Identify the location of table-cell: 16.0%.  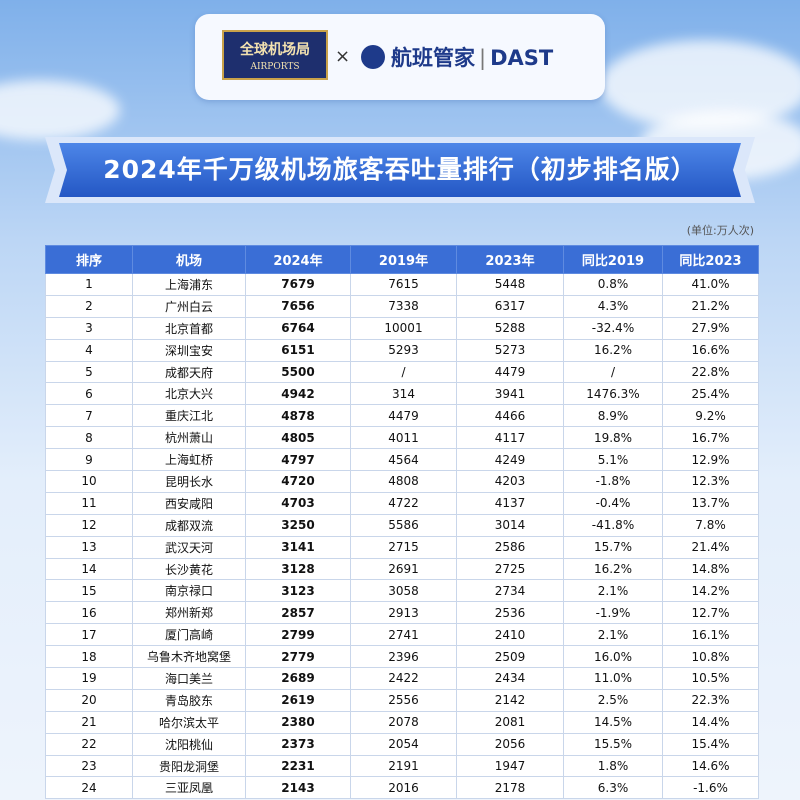
(613, 657).